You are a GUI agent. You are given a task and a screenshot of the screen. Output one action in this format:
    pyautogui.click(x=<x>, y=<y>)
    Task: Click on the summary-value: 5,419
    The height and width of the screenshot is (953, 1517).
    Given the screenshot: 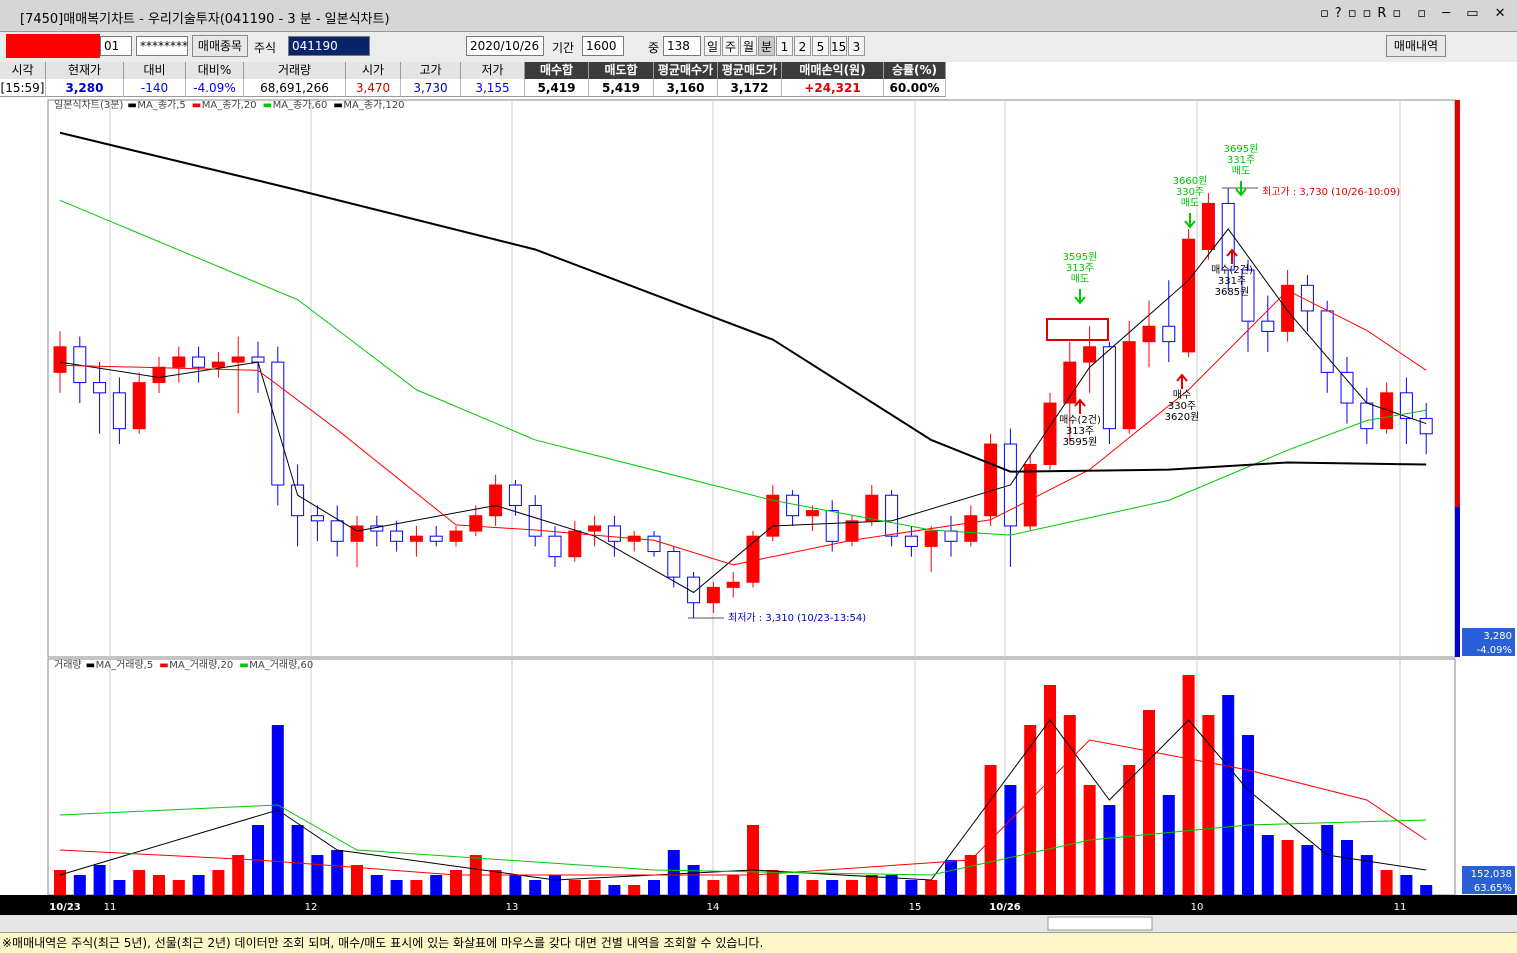 What is the action you would take?
    pyautogui.click(x=621, y=88)
    